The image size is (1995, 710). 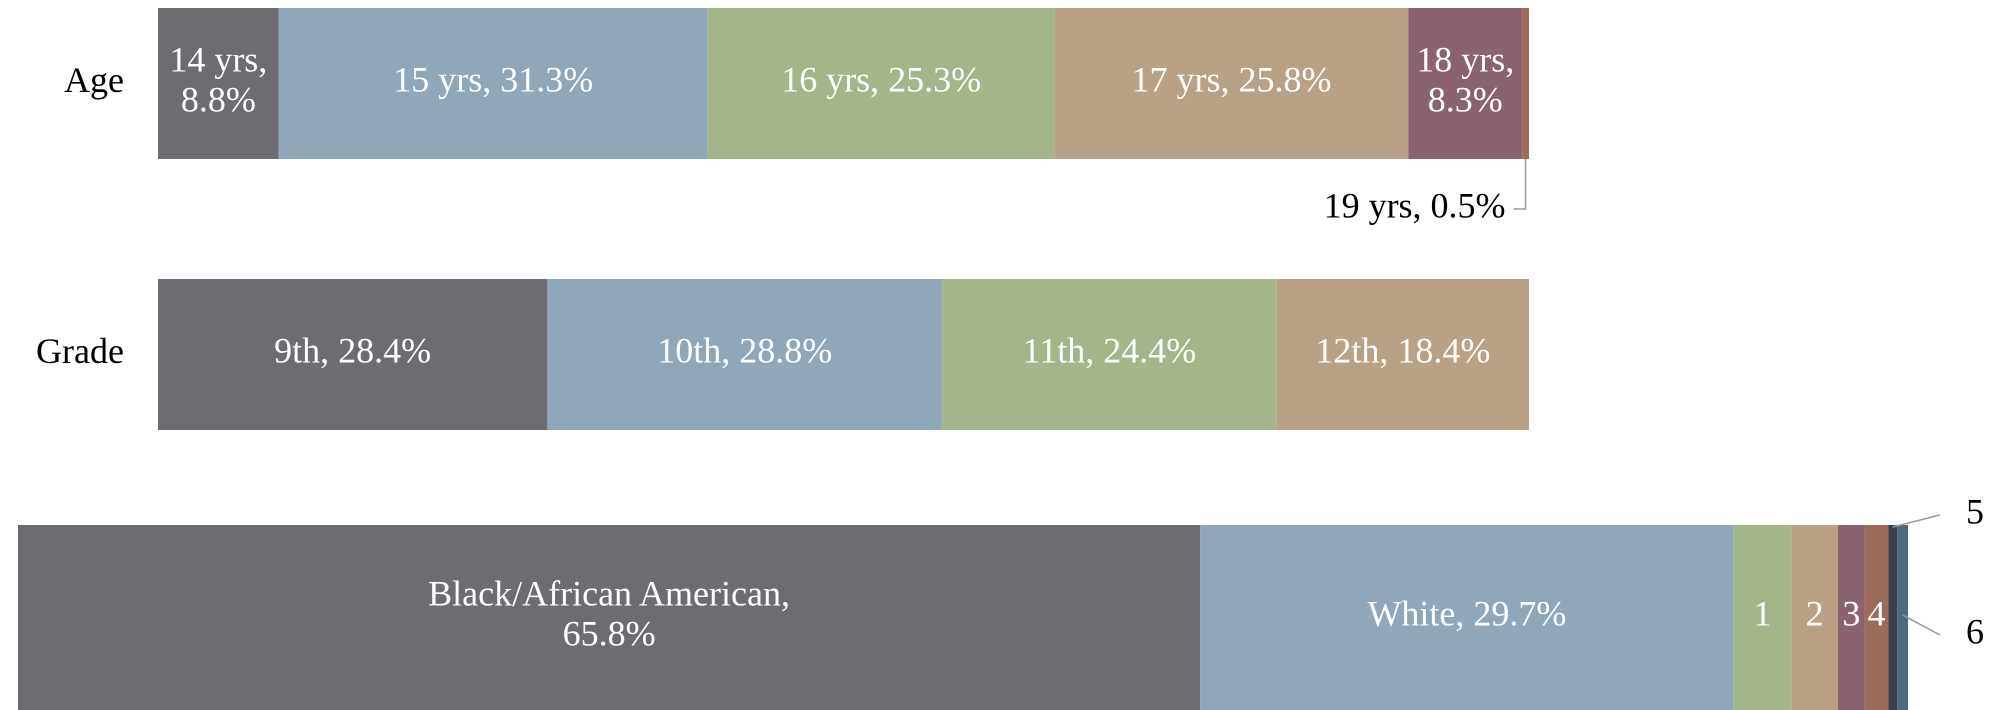 I want to click on segment-label: 11th, 24.4%, so click(x=1110, y=351).